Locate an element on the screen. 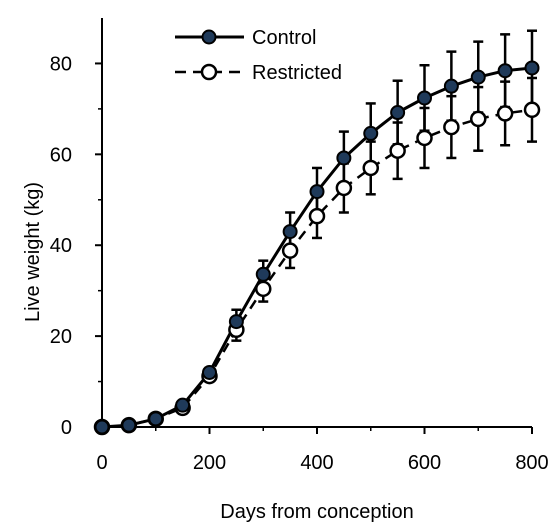 This screenshot has height=524, width=552. x-tick-label: 0 is located at coordinates (101, 463).